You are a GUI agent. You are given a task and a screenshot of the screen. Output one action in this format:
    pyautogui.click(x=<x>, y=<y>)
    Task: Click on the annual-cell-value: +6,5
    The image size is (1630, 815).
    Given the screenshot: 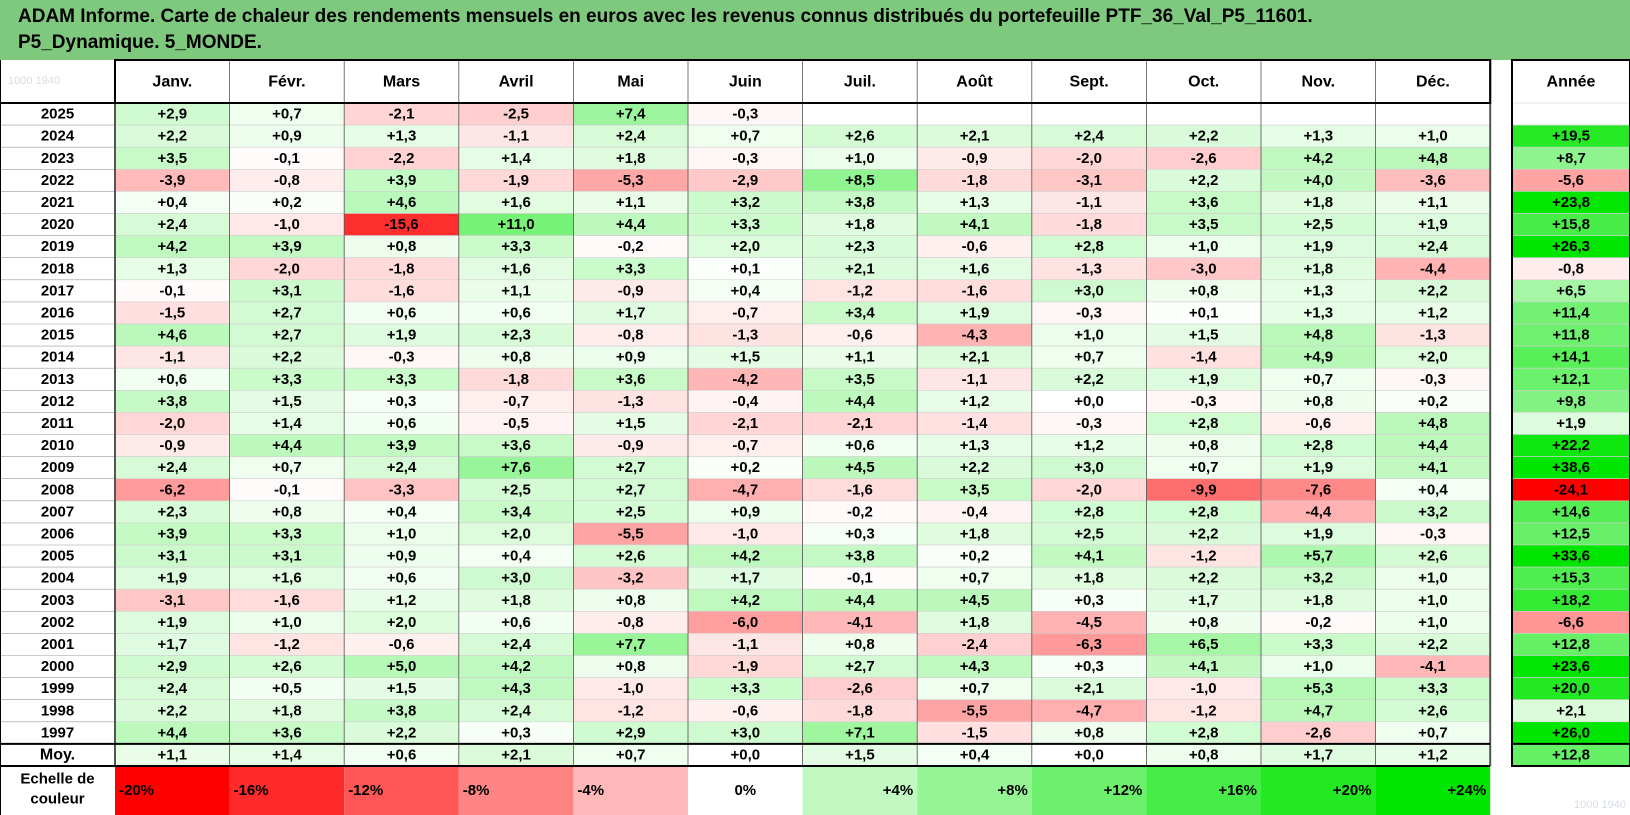 What is the action you would take?
    pyautogui.click(x=1571, y=290)
    